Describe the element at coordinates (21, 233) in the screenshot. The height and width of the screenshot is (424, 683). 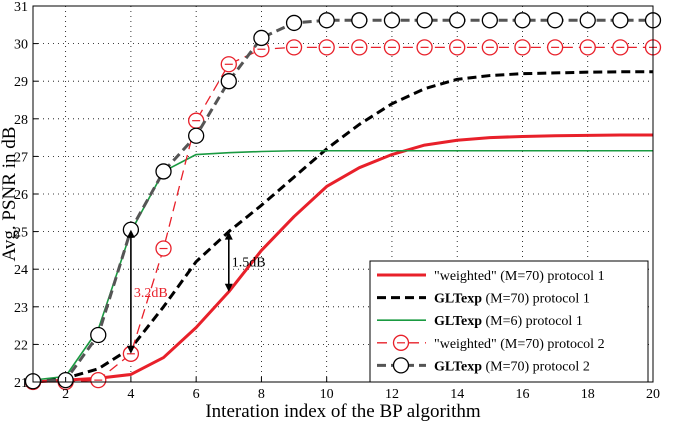
I see `y-tick-label: 25` at that location.